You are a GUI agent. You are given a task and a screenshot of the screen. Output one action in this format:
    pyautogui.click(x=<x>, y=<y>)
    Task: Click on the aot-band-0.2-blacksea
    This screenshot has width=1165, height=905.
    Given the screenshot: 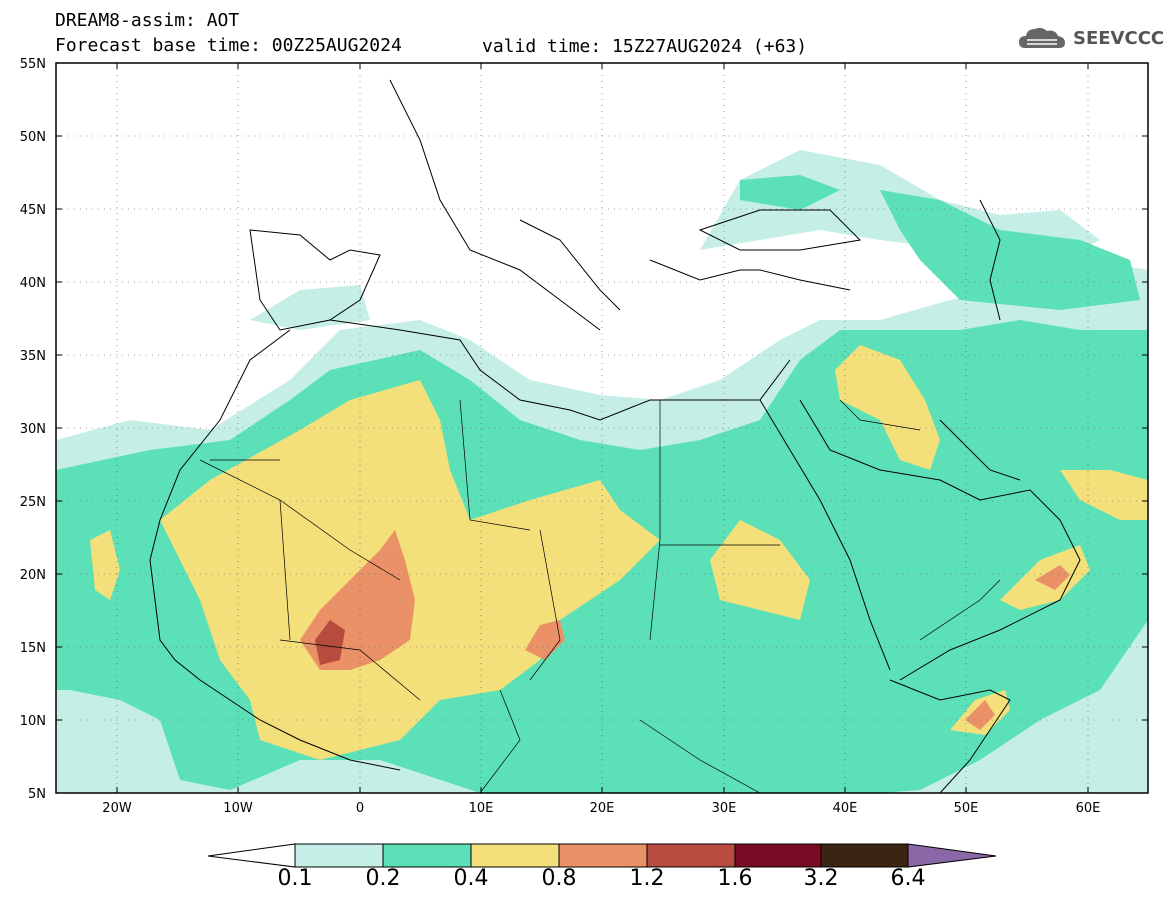 What is the action you would take?
    pyautogui.click(x=790, y=192)
    